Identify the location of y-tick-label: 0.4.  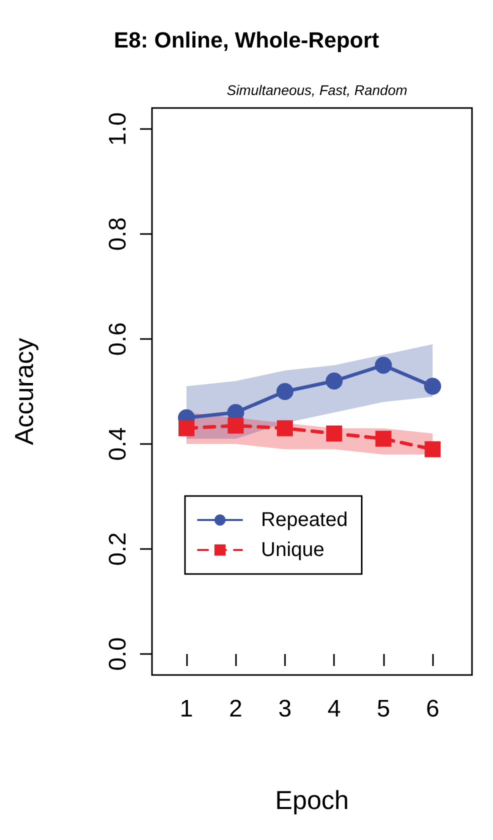
(118, 444).